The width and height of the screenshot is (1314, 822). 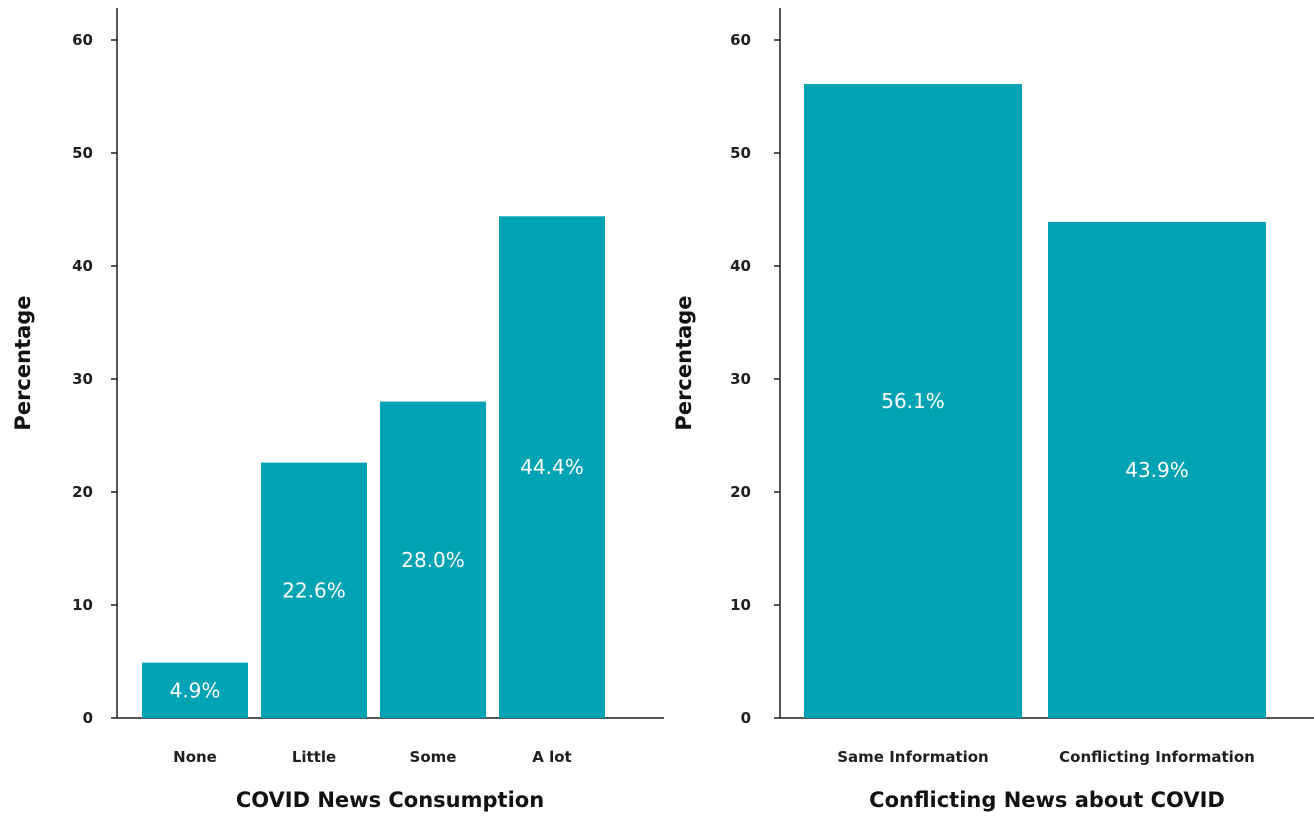 What do you see at coordinates (82, 266) in the screenshot?
I see `chart1-y-tick-label: 40` at bounding box center [82, 266].